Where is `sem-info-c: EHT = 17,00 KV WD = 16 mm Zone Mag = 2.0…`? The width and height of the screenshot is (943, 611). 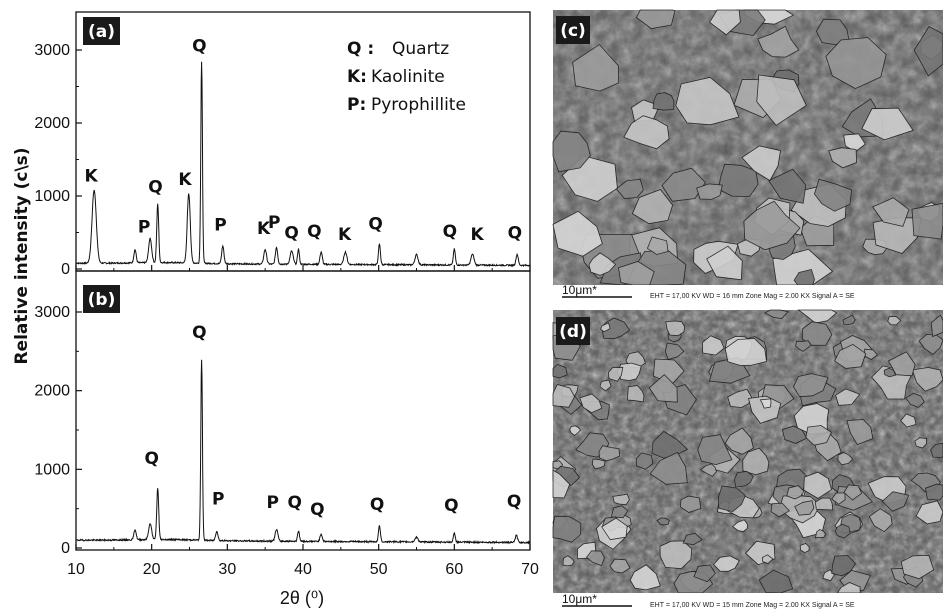 sem-info-c: EHT = 17,00 KV WD = 16 mm Zone Mag = 2.0… is located at coordinates (752, 296).